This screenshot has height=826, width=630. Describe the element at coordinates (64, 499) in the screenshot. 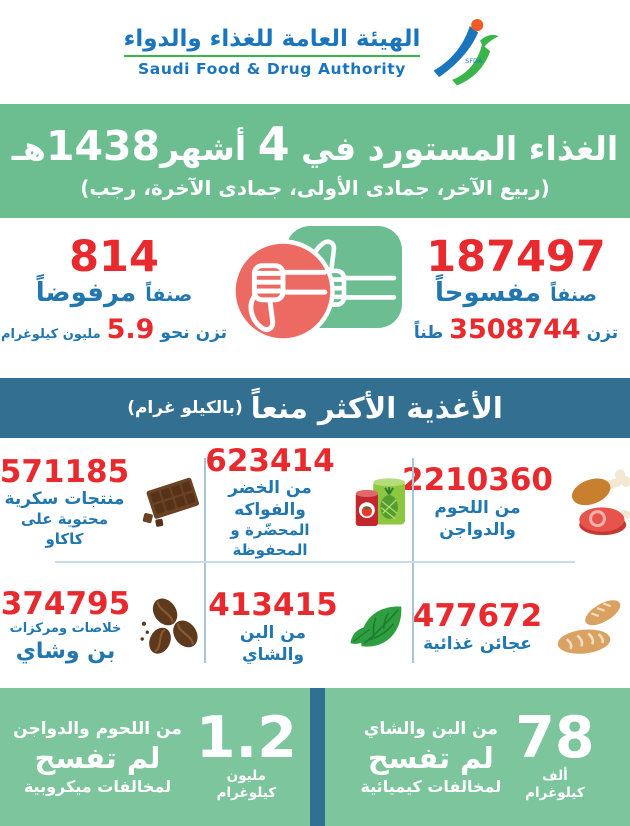

I see `banned-label: منتجات سكرية` at that location.